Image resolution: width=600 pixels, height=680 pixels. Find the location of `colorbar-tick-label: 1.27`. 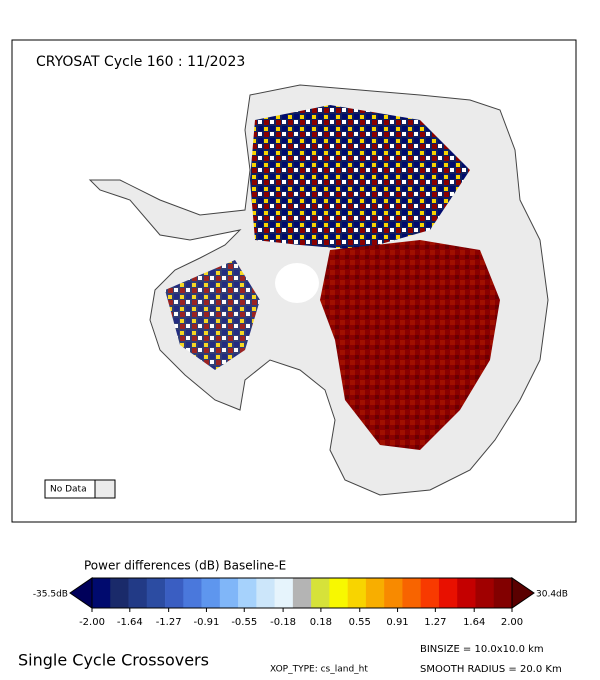

colorbar-tick-label: 1.27 is located at coordinates (435, 622).